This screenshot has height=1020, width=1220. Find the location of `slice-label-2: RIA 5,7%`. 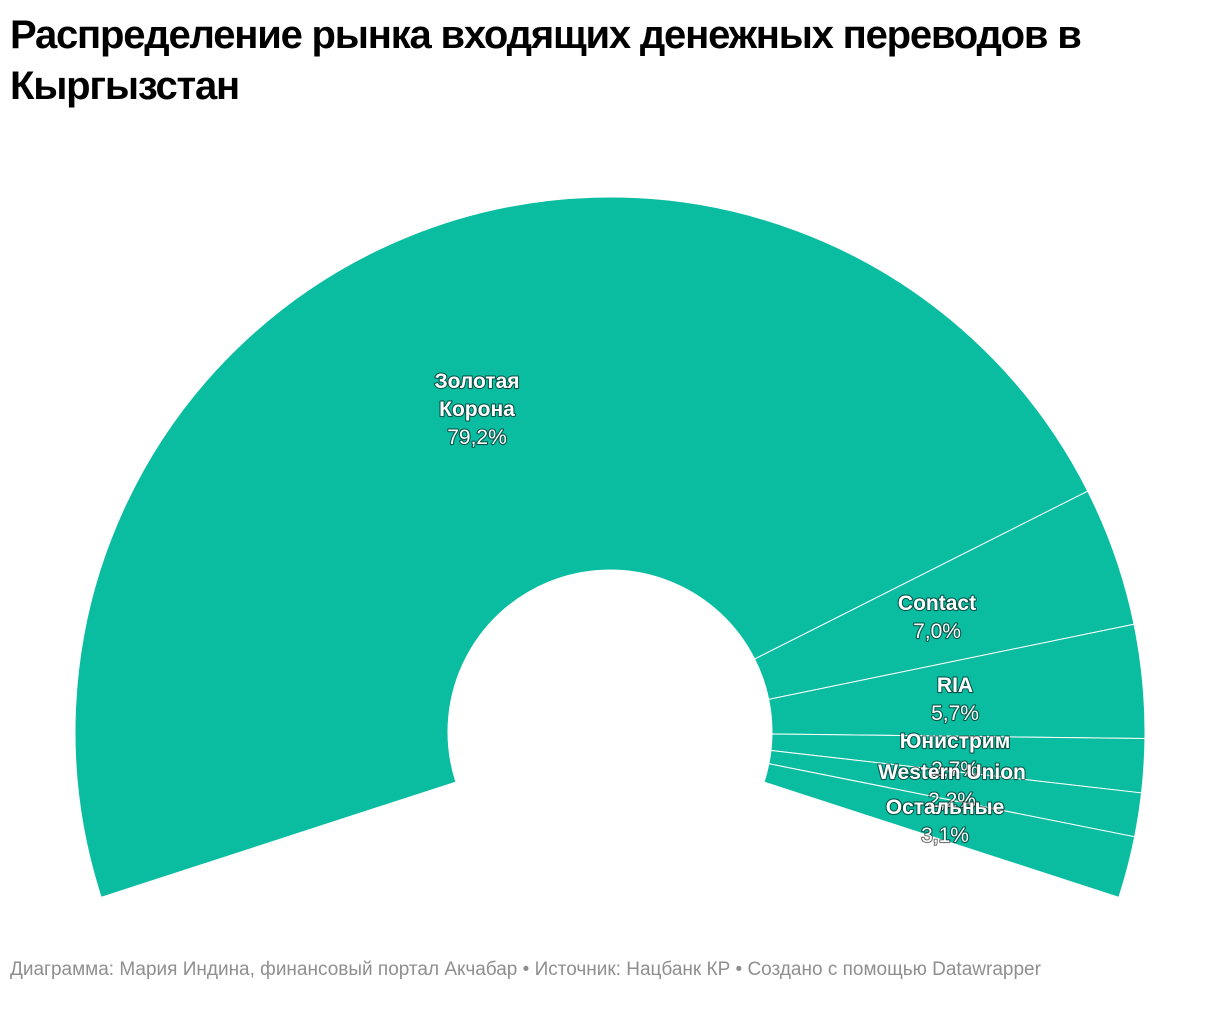

slice-label-2: RIA 5,7% is located at coordinates (955, 699).